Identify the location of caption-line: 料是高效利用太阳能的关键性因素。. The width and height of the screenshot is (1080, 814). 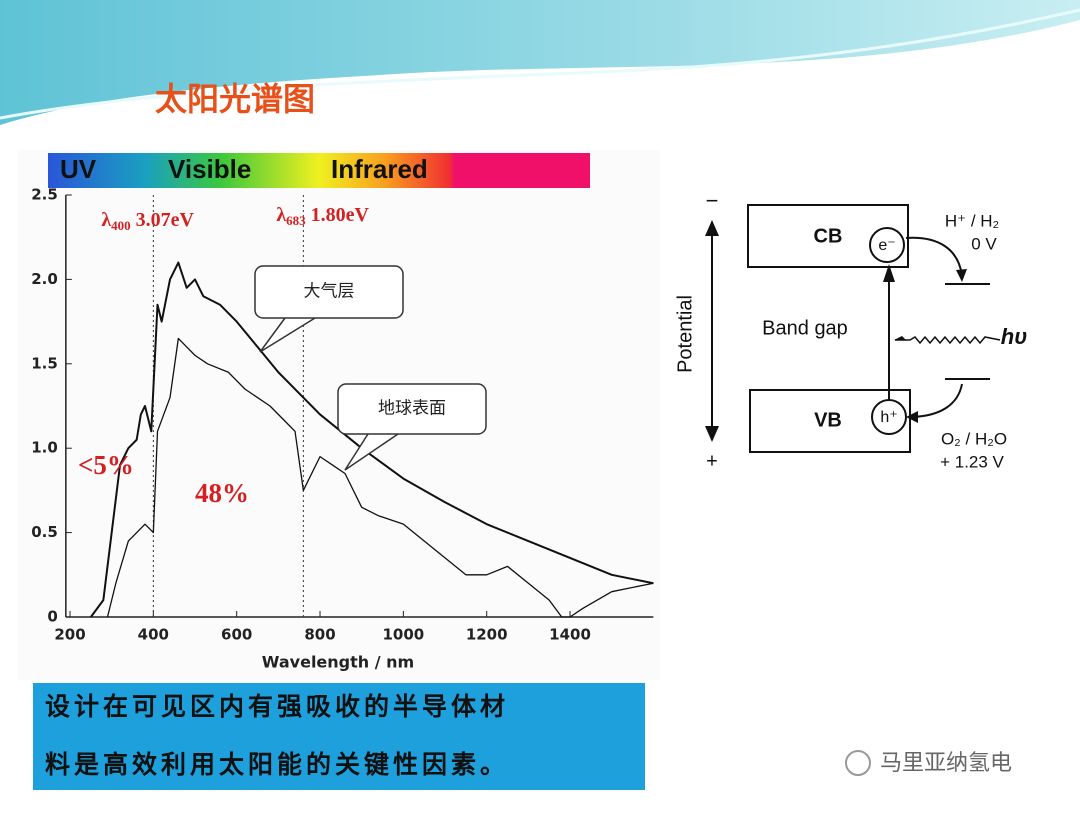
(277, 764).